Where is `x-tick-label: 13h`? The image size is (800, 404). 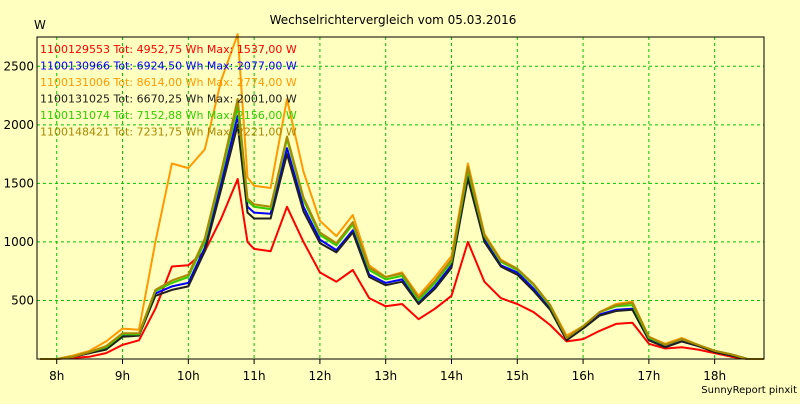
x-tick-label: 13h is located at coordinates (385, 376).